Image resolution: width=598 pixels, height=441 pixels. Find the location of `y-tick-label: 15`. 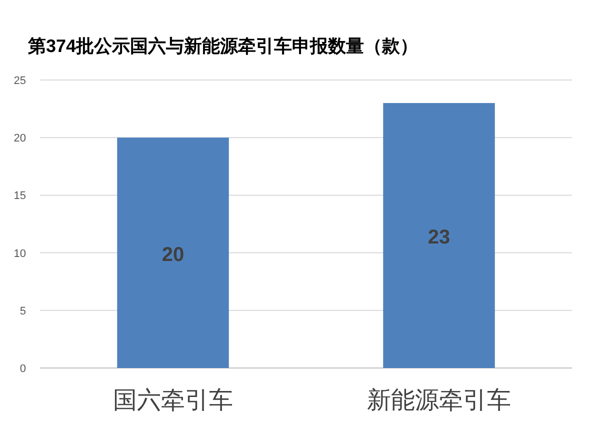

y-tick-label: 15 is located at coordinates (20, 196).